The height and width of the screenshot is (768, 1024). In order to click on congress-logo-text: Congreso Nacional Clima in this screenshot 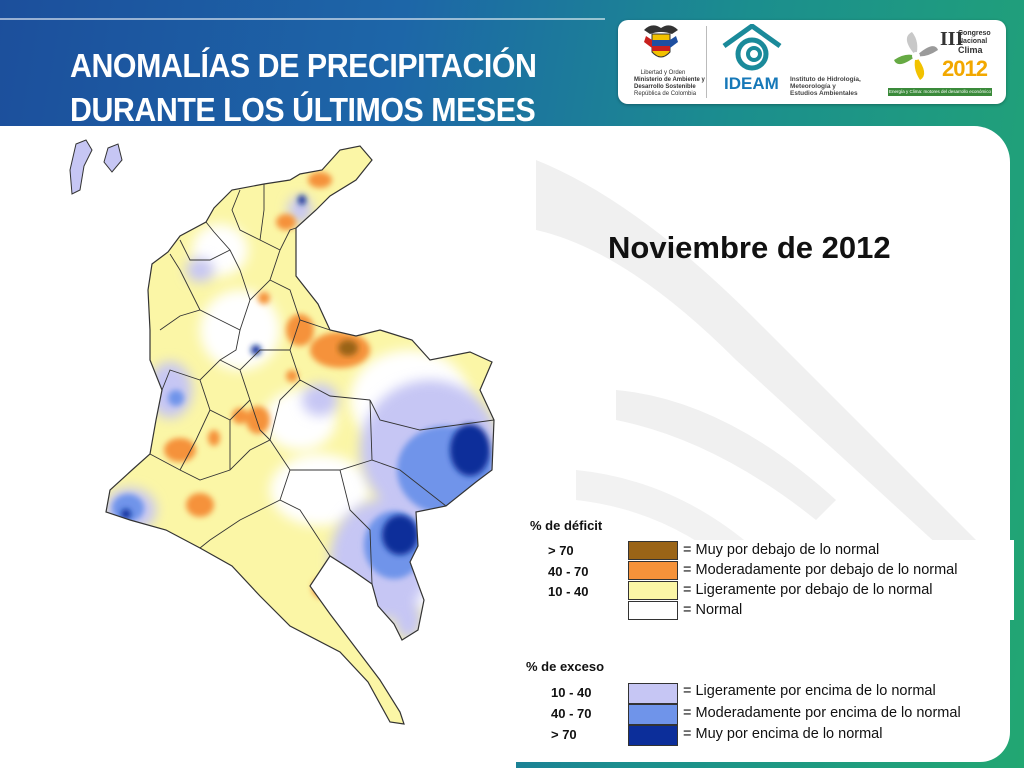, I will do `click(974, 42)`.